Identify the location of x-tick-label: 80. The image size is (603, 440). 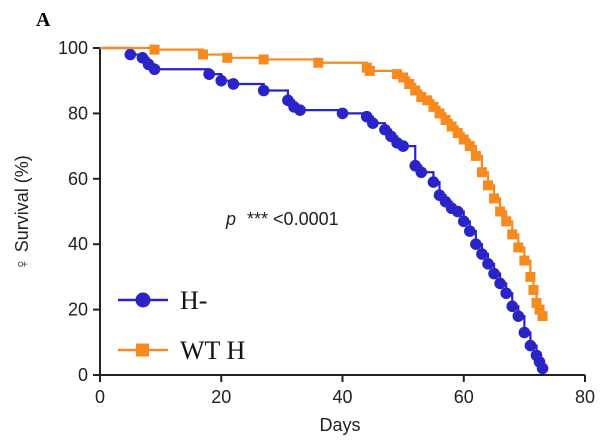
(585, 397).